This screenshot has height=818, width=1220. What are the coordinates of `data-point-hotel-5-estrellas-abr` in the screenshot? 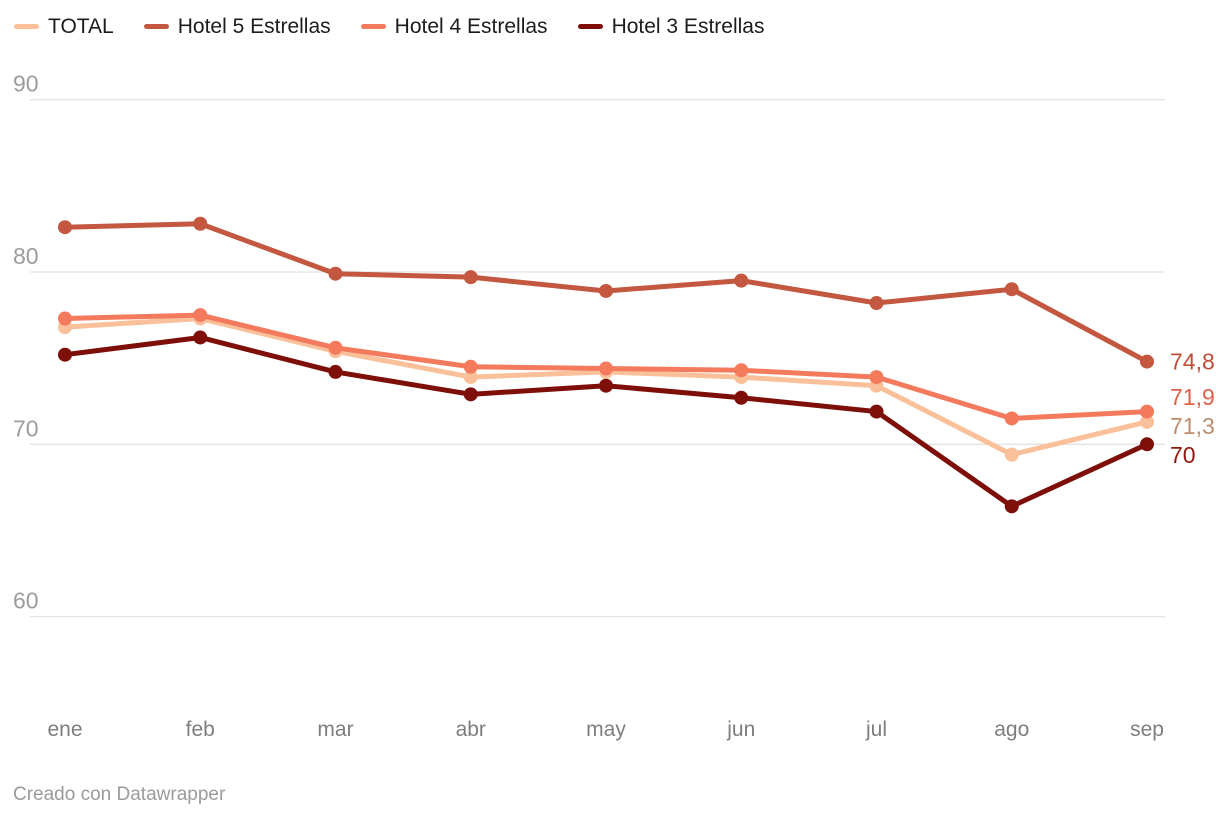 It's located at (470, 277).